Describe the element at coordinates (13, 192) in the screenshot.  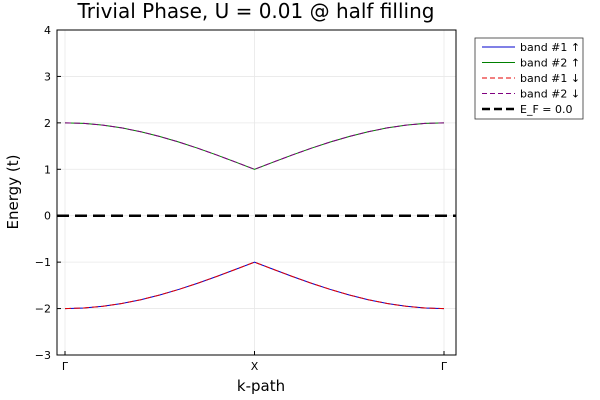
I see `y-axis-label: Energy (t)` at that location.